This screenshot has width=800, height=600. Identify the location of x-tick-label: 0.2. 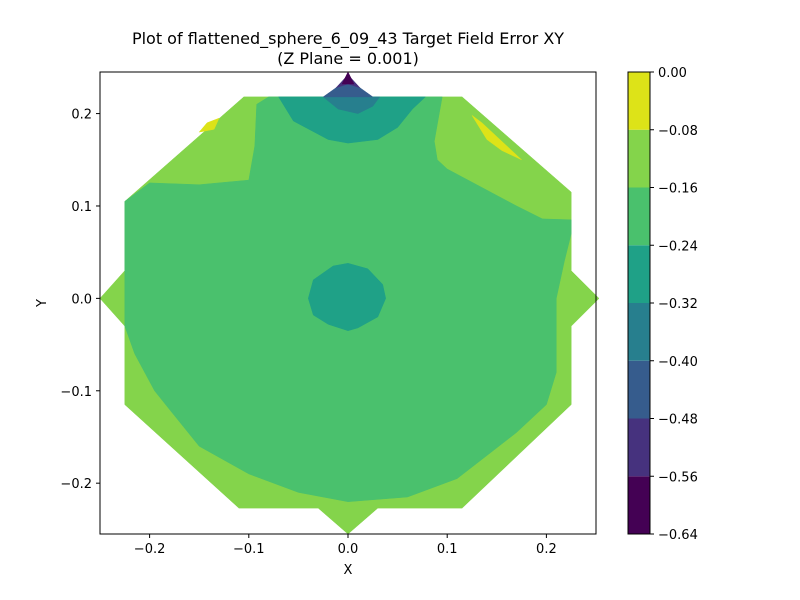
(546, 549).